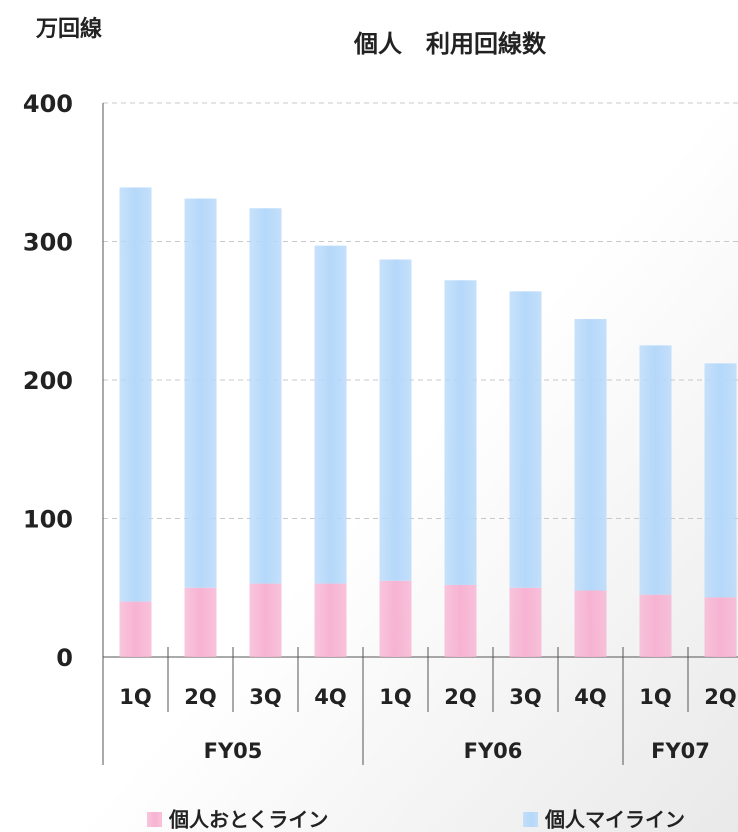 This screenshot has width=738, height=832. What do you see at coordinates (450, 44) in the screenshot?
I see `chart-title: 個人 利用回線数` at bounding box center [450, 44].